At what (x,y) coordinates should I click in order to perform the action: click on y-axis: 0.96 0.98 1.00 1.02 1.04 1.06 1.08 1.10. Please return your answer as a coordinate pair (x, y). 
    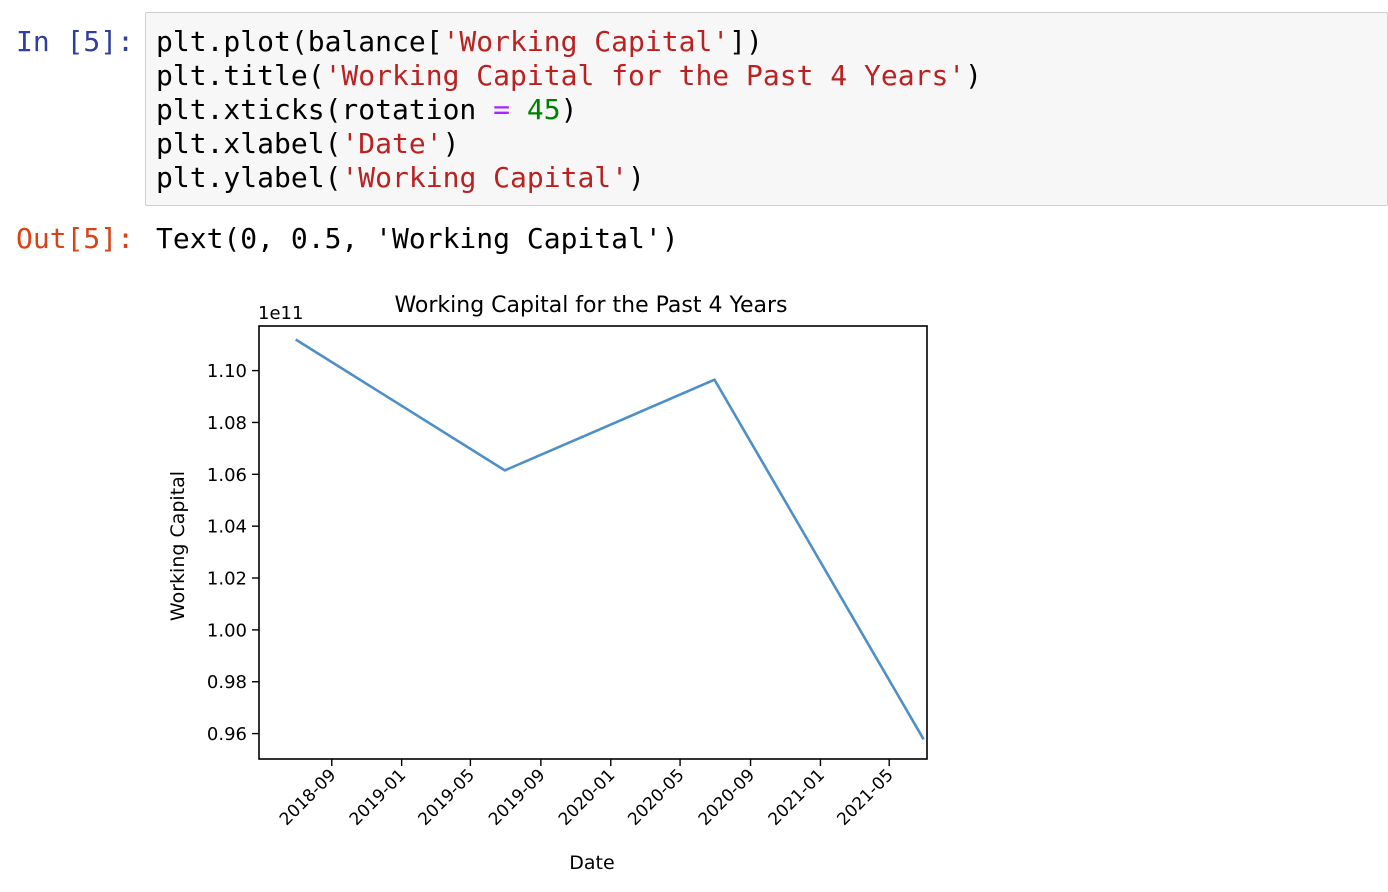
    Looking at the image, I should click on (233, 553).